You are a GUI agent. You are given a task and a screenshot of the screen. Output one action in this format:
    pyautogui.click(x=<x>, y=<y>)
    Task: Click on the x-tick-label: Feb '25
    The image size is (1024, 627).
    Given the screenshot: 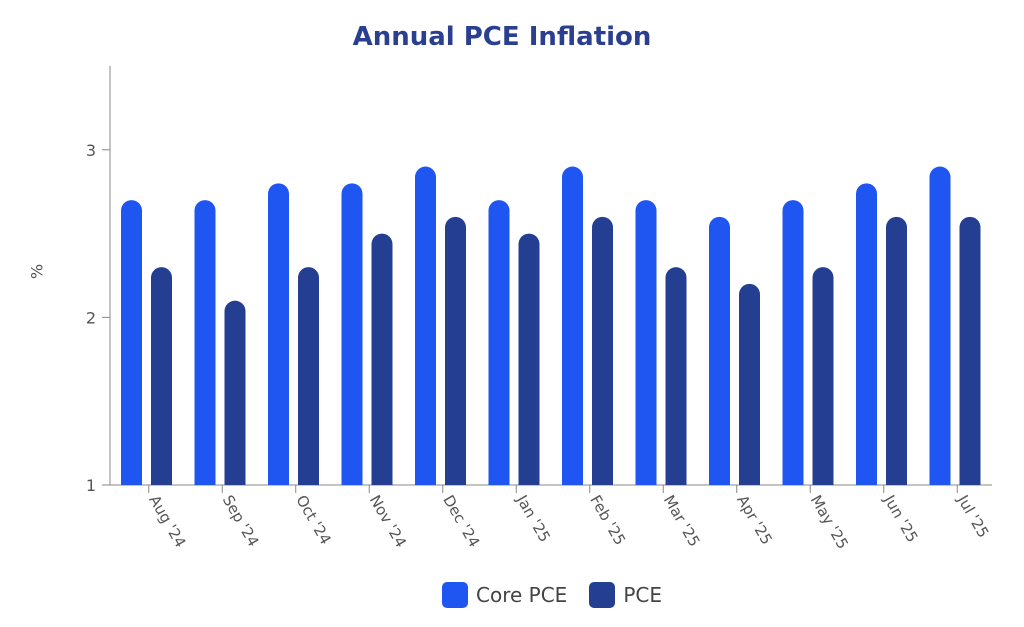 What is the action you would take?
    pyautogui.click(x=607, y=520)
    